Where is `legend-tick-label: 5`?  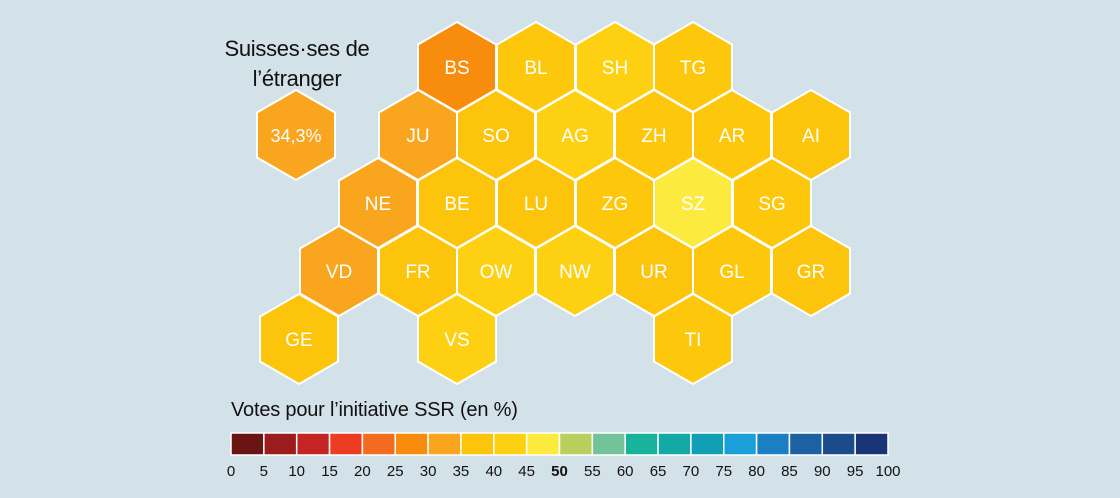 legend-tick-label: 5 is located at coordinates (264, 471).